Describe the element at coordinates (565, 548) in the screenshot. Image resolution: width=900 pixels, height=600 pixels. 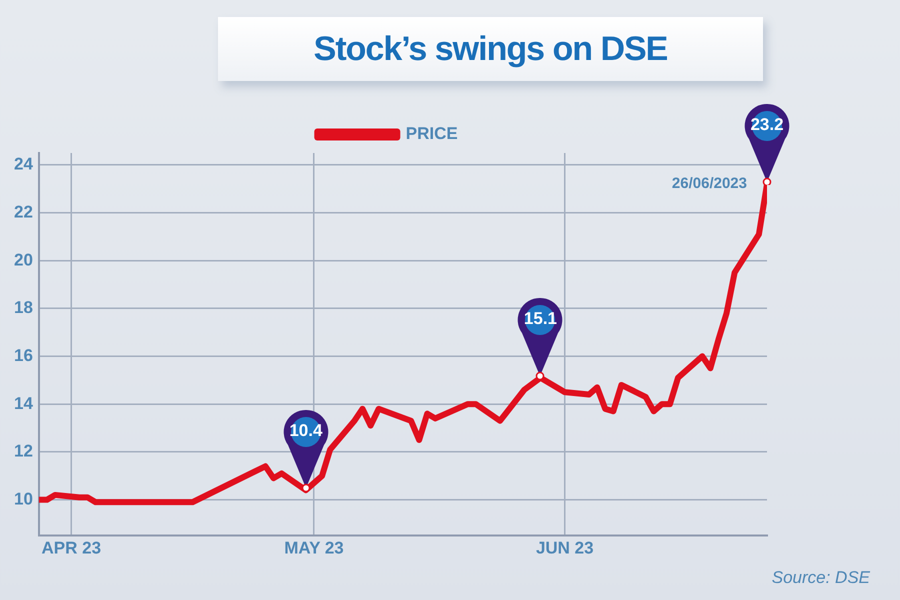
I see `x-tick-label: JUN 23` at that location.